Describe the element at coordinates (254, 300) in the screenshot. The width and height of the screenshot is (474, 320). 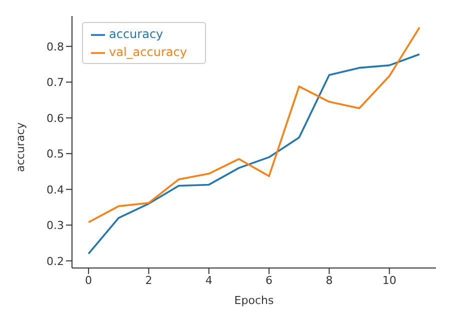
I see `x-axis-title: Epochs` at that location.